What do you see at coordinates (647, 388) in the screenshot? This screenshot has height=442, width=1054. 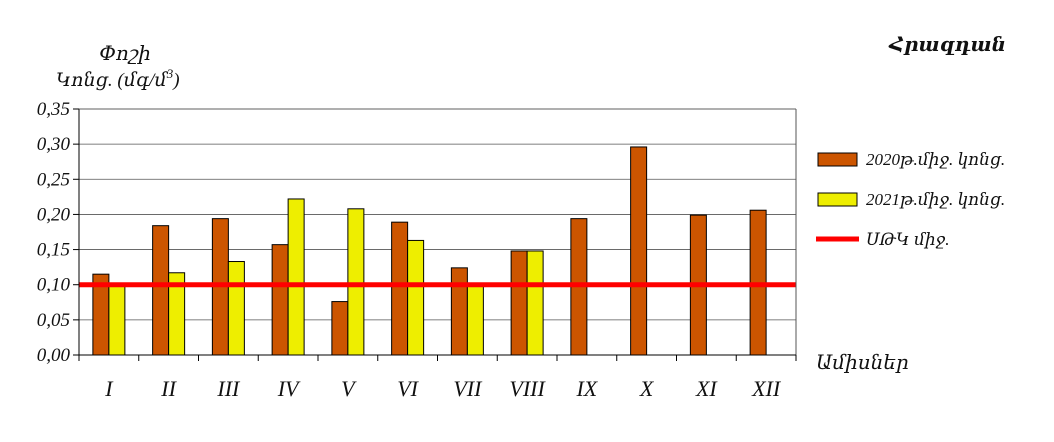 I see `x-tick-label: X` at bounding box center [647, 388].